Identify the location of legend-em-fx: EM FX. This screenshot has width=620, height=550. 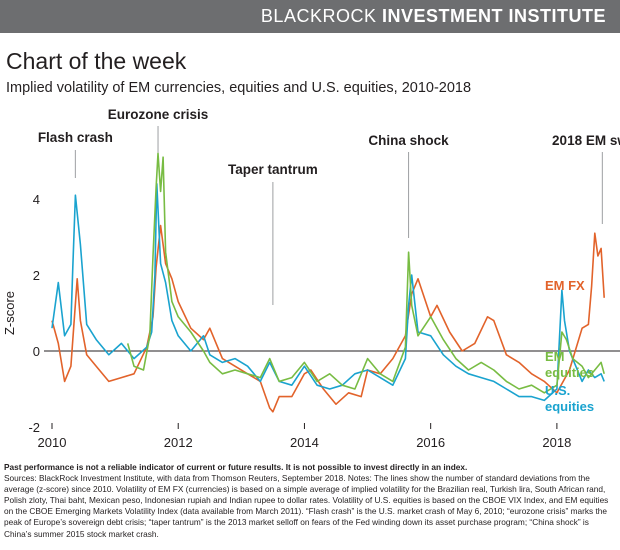
(565, 285).